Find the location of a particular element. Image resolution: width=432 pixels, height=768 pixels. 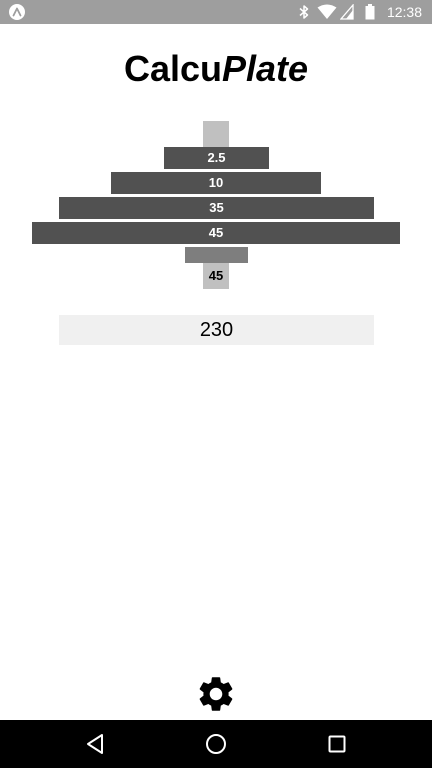

navigation-bar is located at coordinates (216, 744).